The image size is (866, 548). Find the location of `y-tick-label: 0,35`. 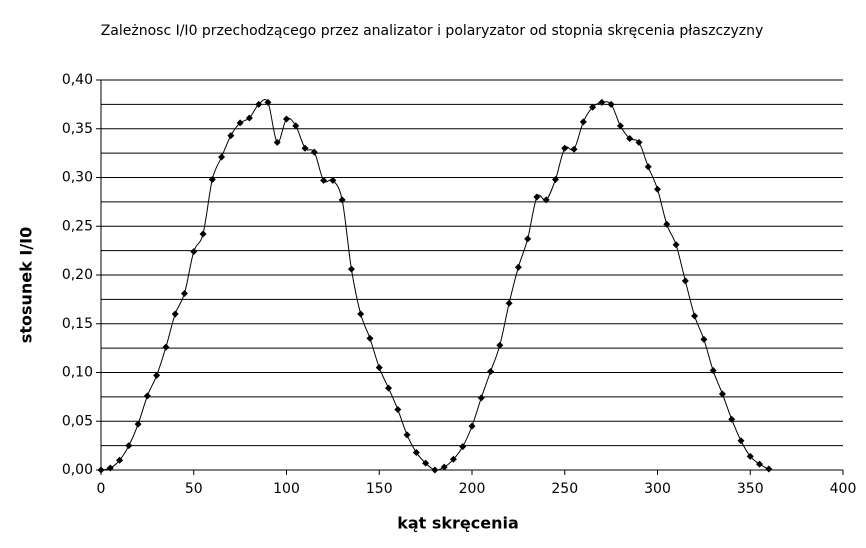

y-tick-label: 0,35 is located at coordinates (77, 129).